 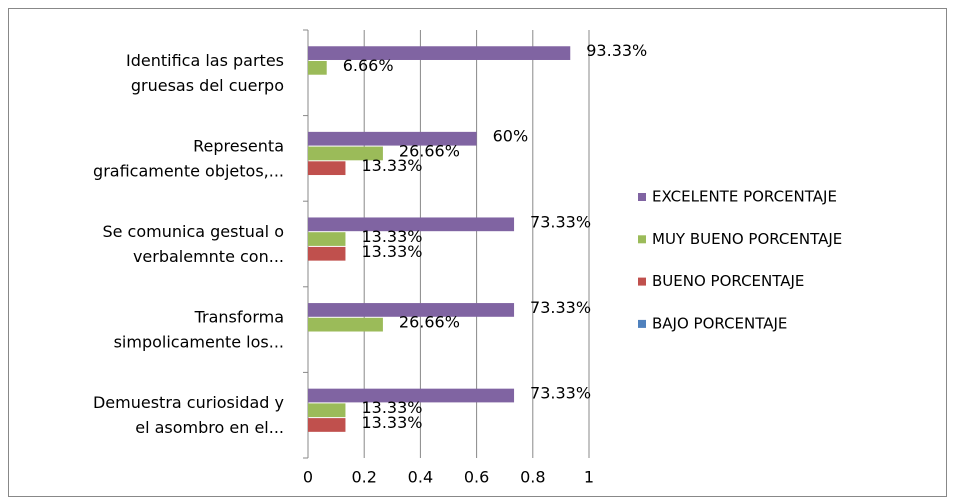 I want to click on y-tick-label-line: Demuestra curiosidad y, so click(x=188, y=402).